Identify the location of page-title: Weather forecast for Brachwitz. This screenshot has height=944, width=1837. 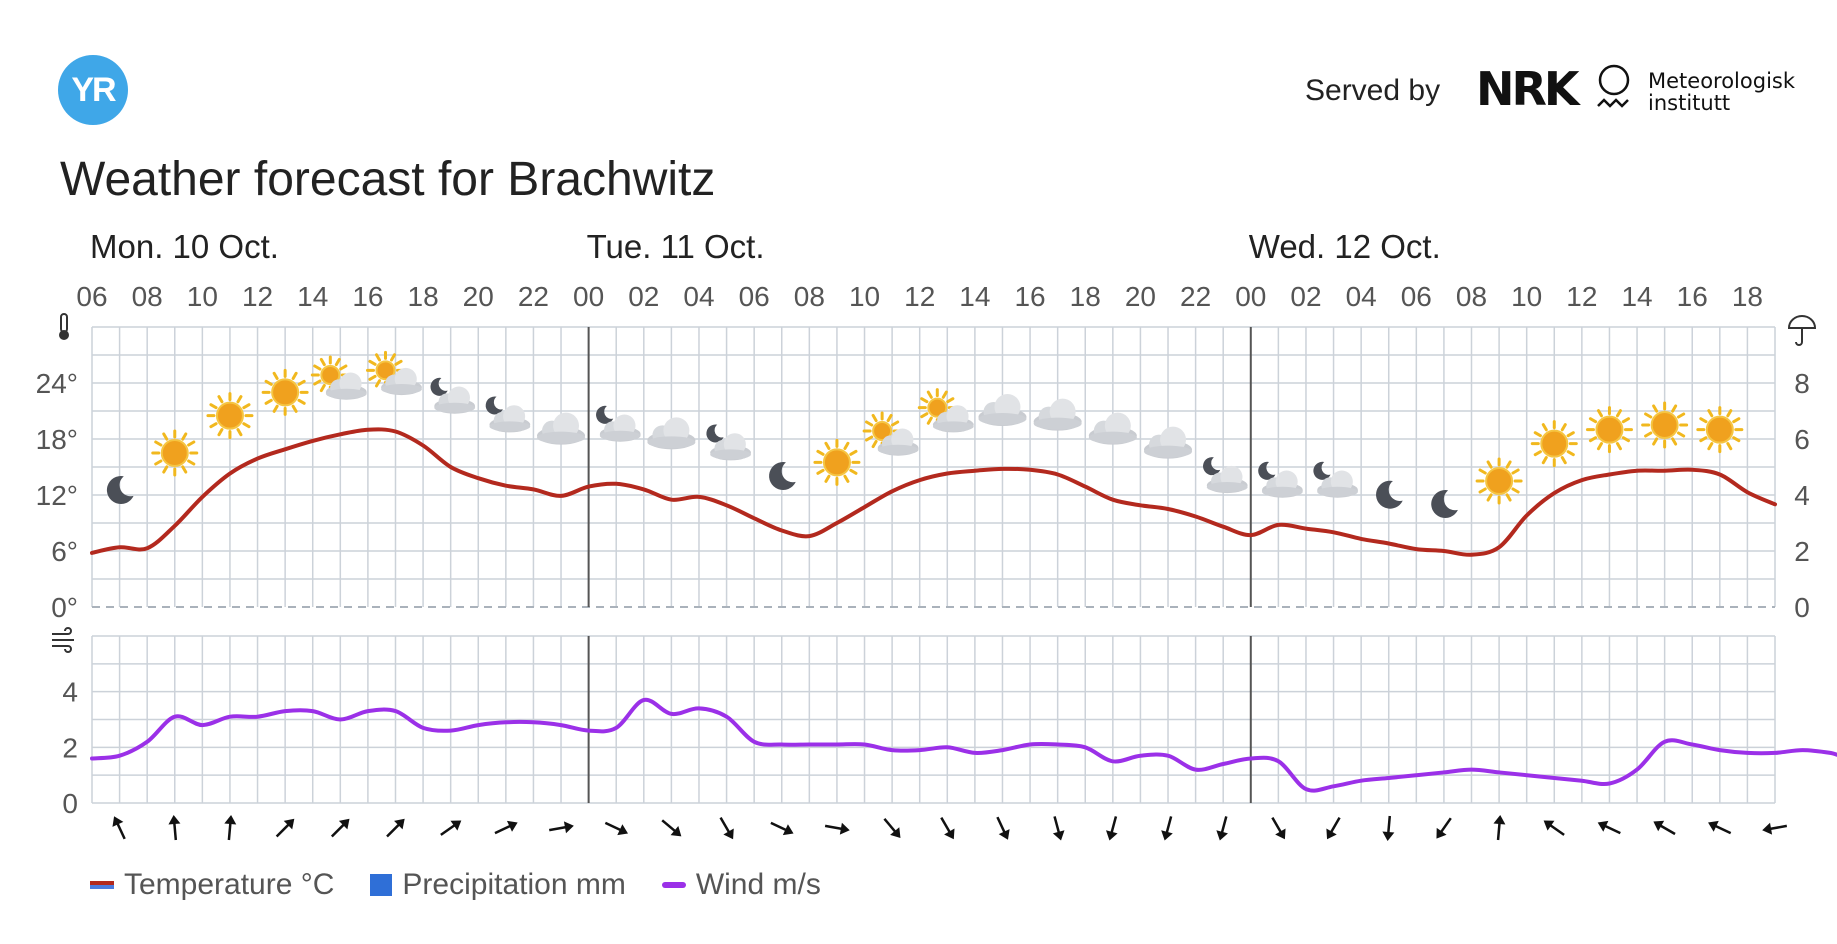
(388, 179).